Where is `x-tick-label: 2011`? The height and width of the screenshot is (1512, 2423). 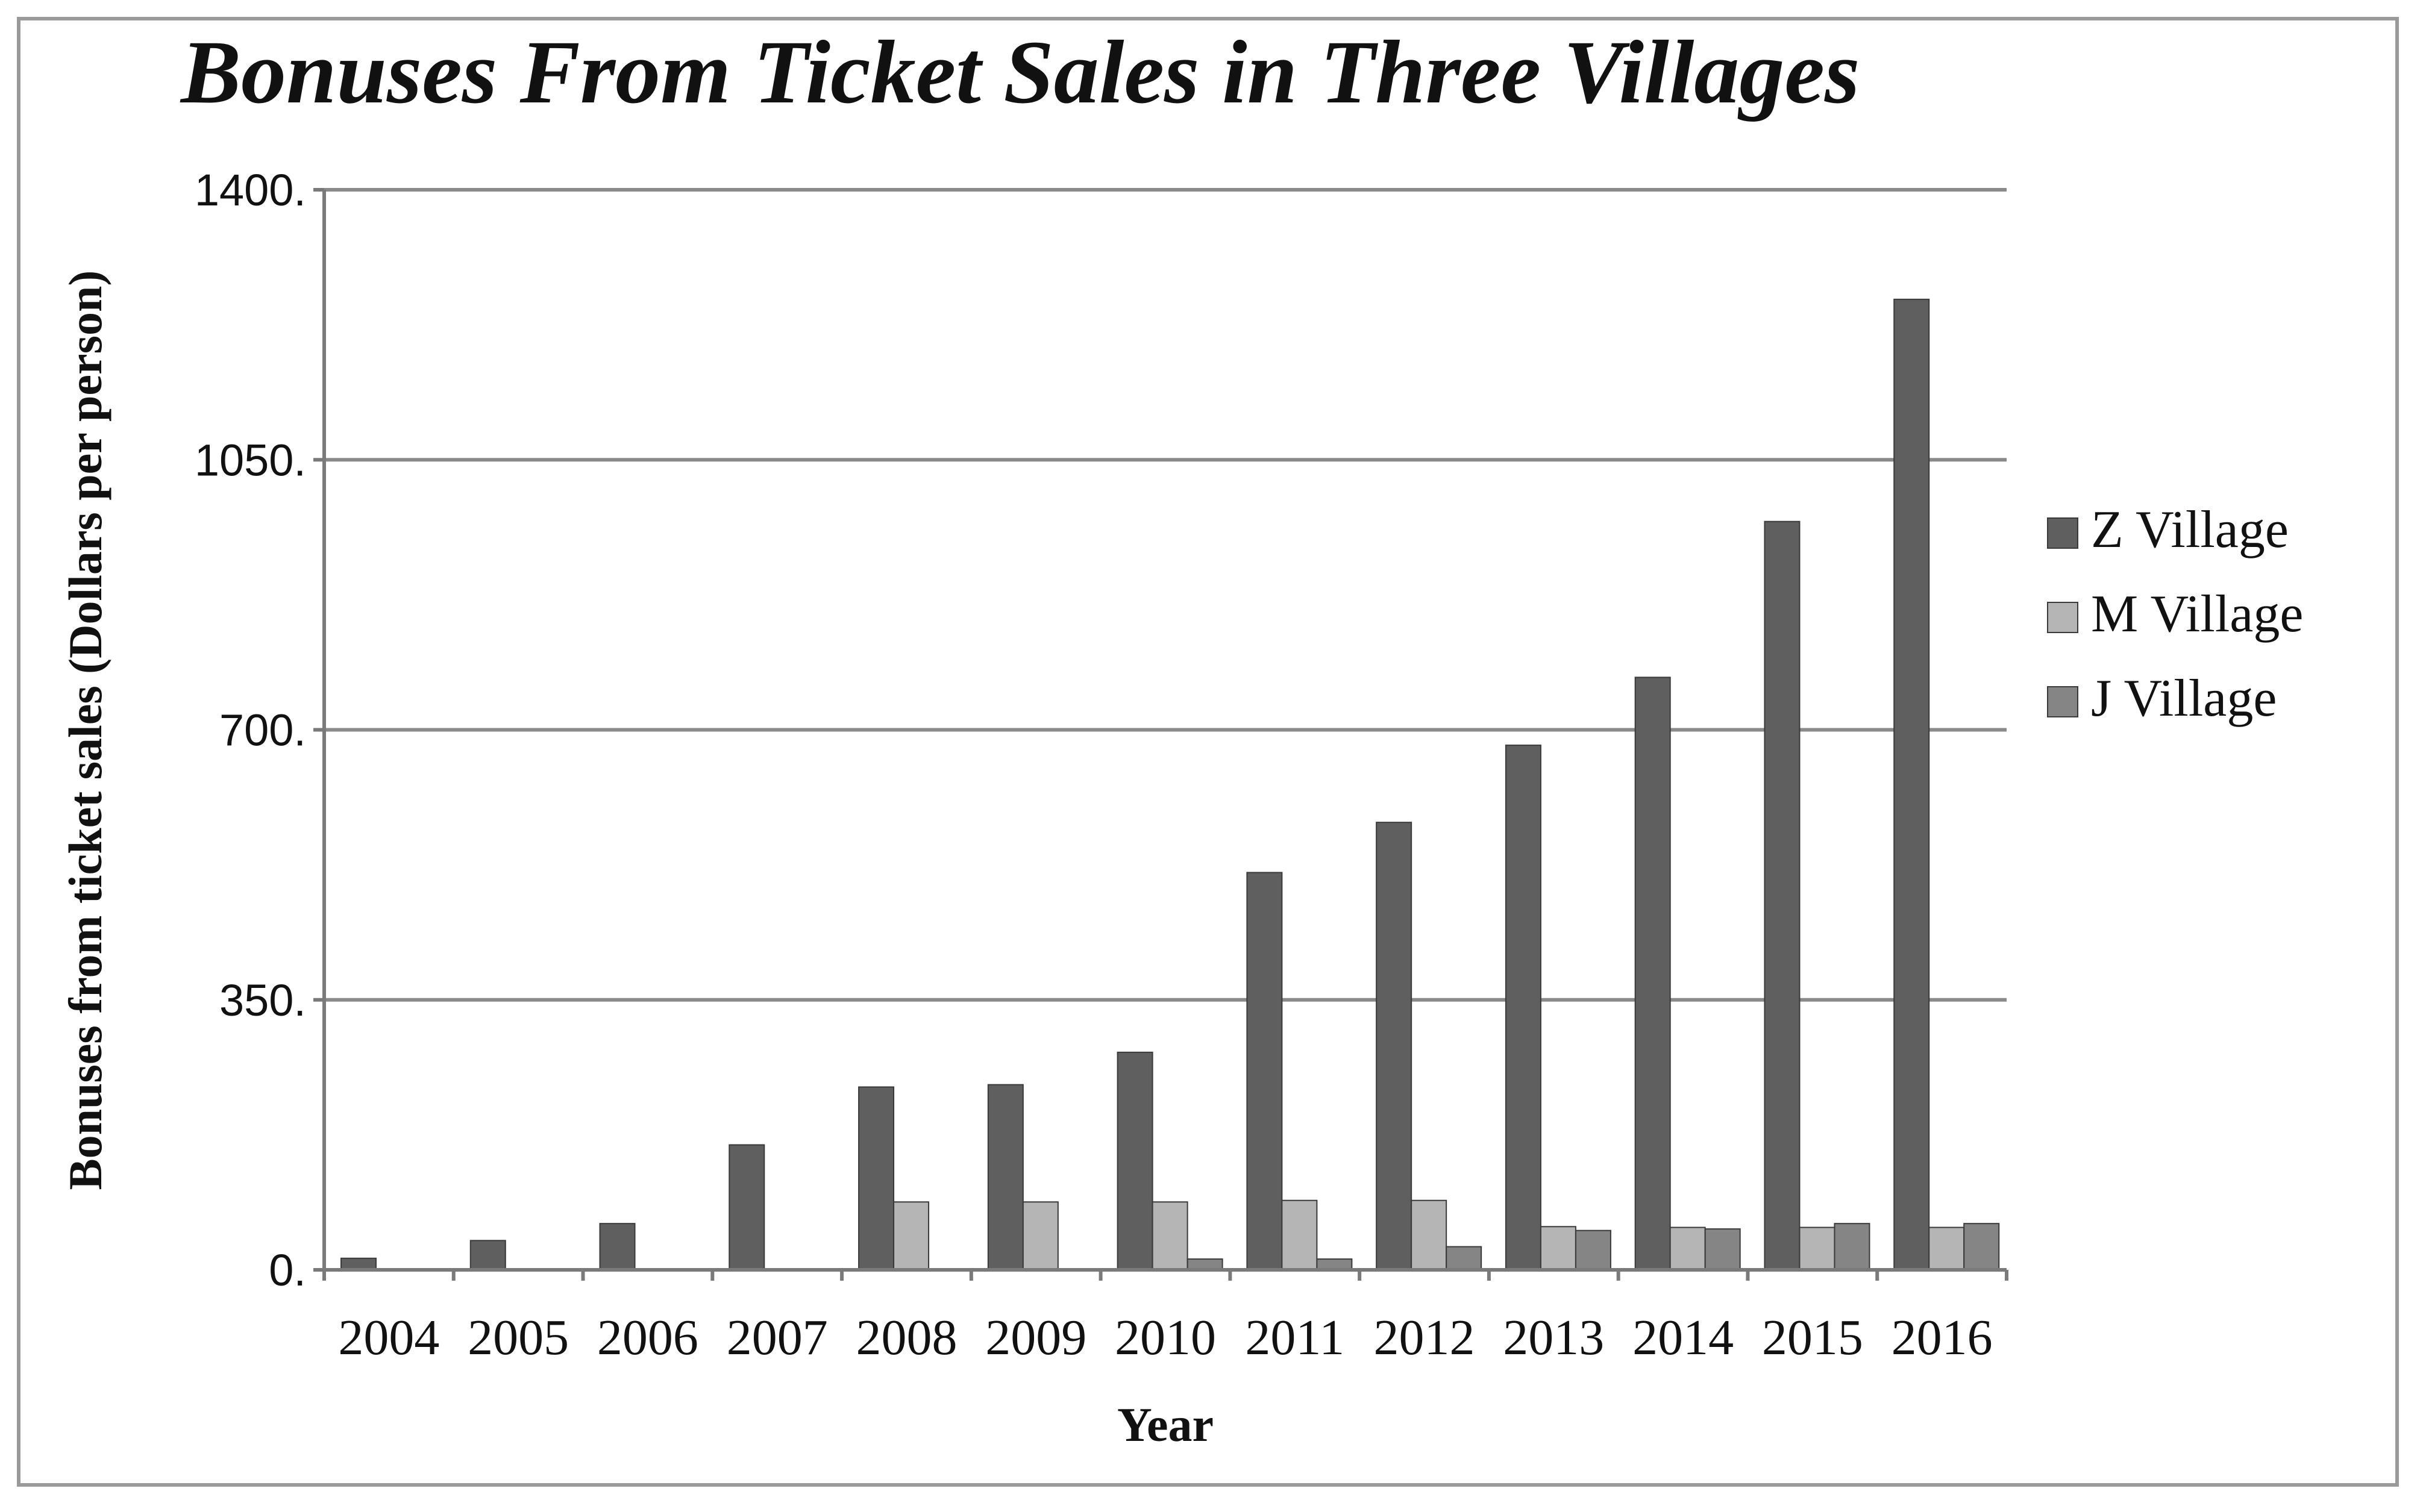
x-tick-label: 2011 is located at coordinates (1294, 1338).